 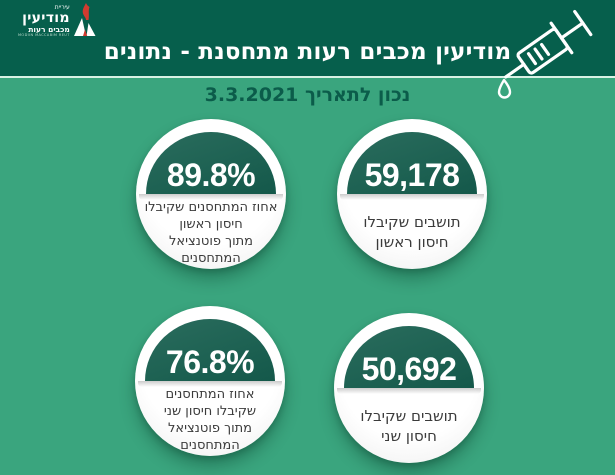 I want to click on logo-city-english: MODIIN MACCABIM REUT, so click(x=44, y=34).